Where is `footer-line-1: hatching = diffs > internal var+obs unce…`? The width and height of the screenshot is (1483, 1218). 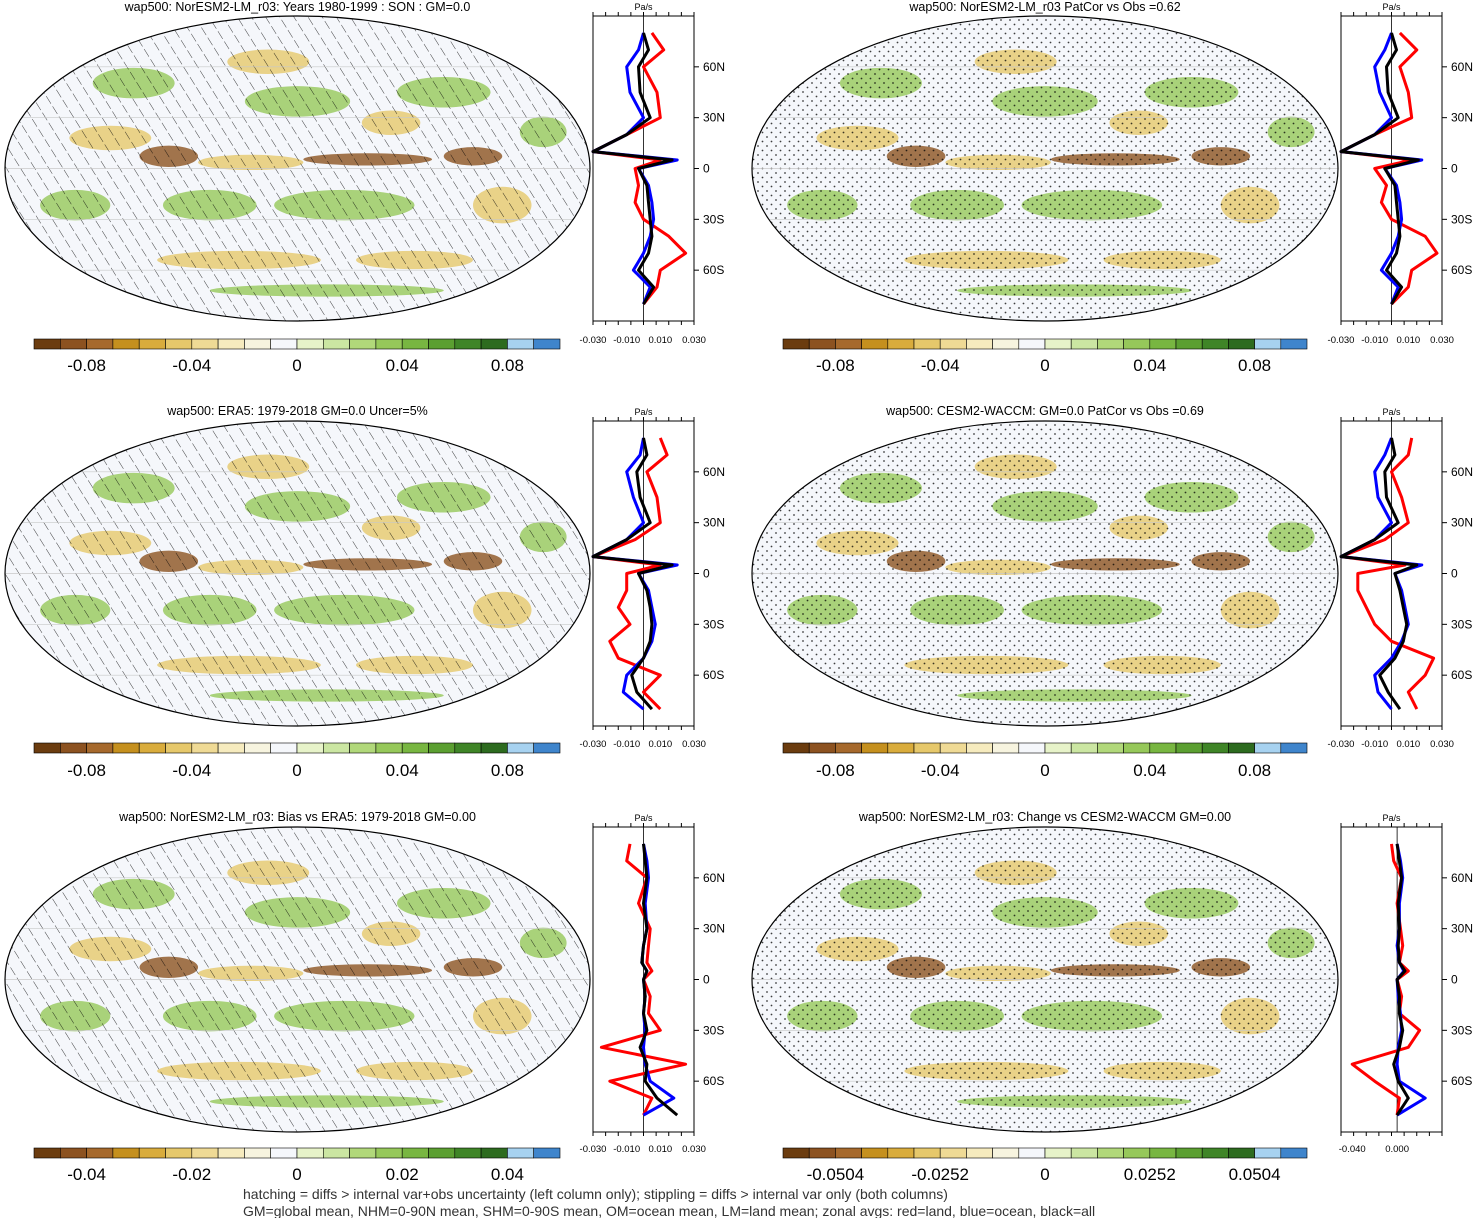
footer-line-1: hatching = diffs > internal var+obs unce… is located at coordinates (595, 1194).